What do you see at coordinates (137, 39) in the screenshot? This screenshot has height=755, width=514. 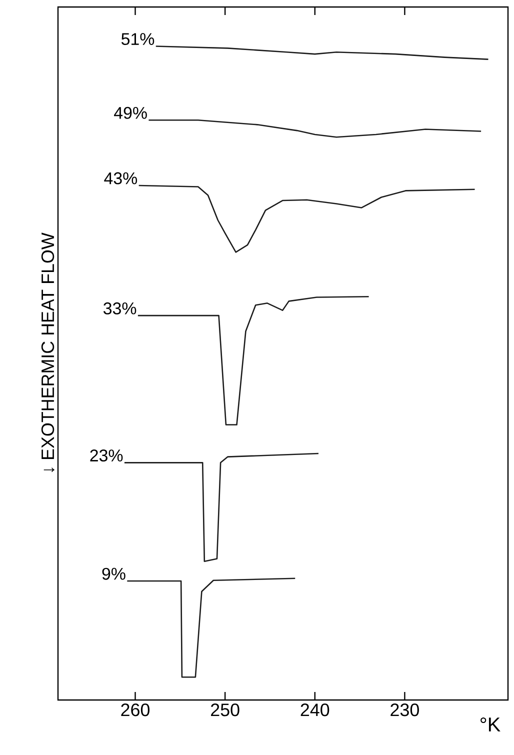 I see `series-label: 51%` at bounding box center [137, 39].